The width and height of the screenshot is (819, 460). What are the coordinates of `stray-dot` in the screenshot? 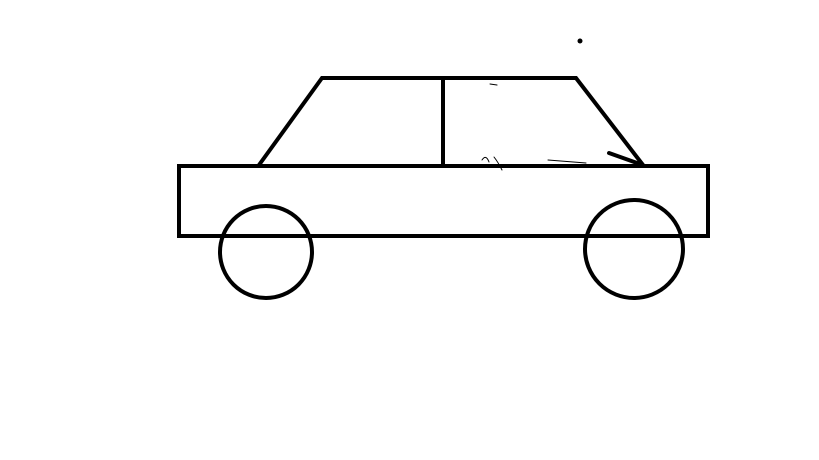 It's located at (580, 41).